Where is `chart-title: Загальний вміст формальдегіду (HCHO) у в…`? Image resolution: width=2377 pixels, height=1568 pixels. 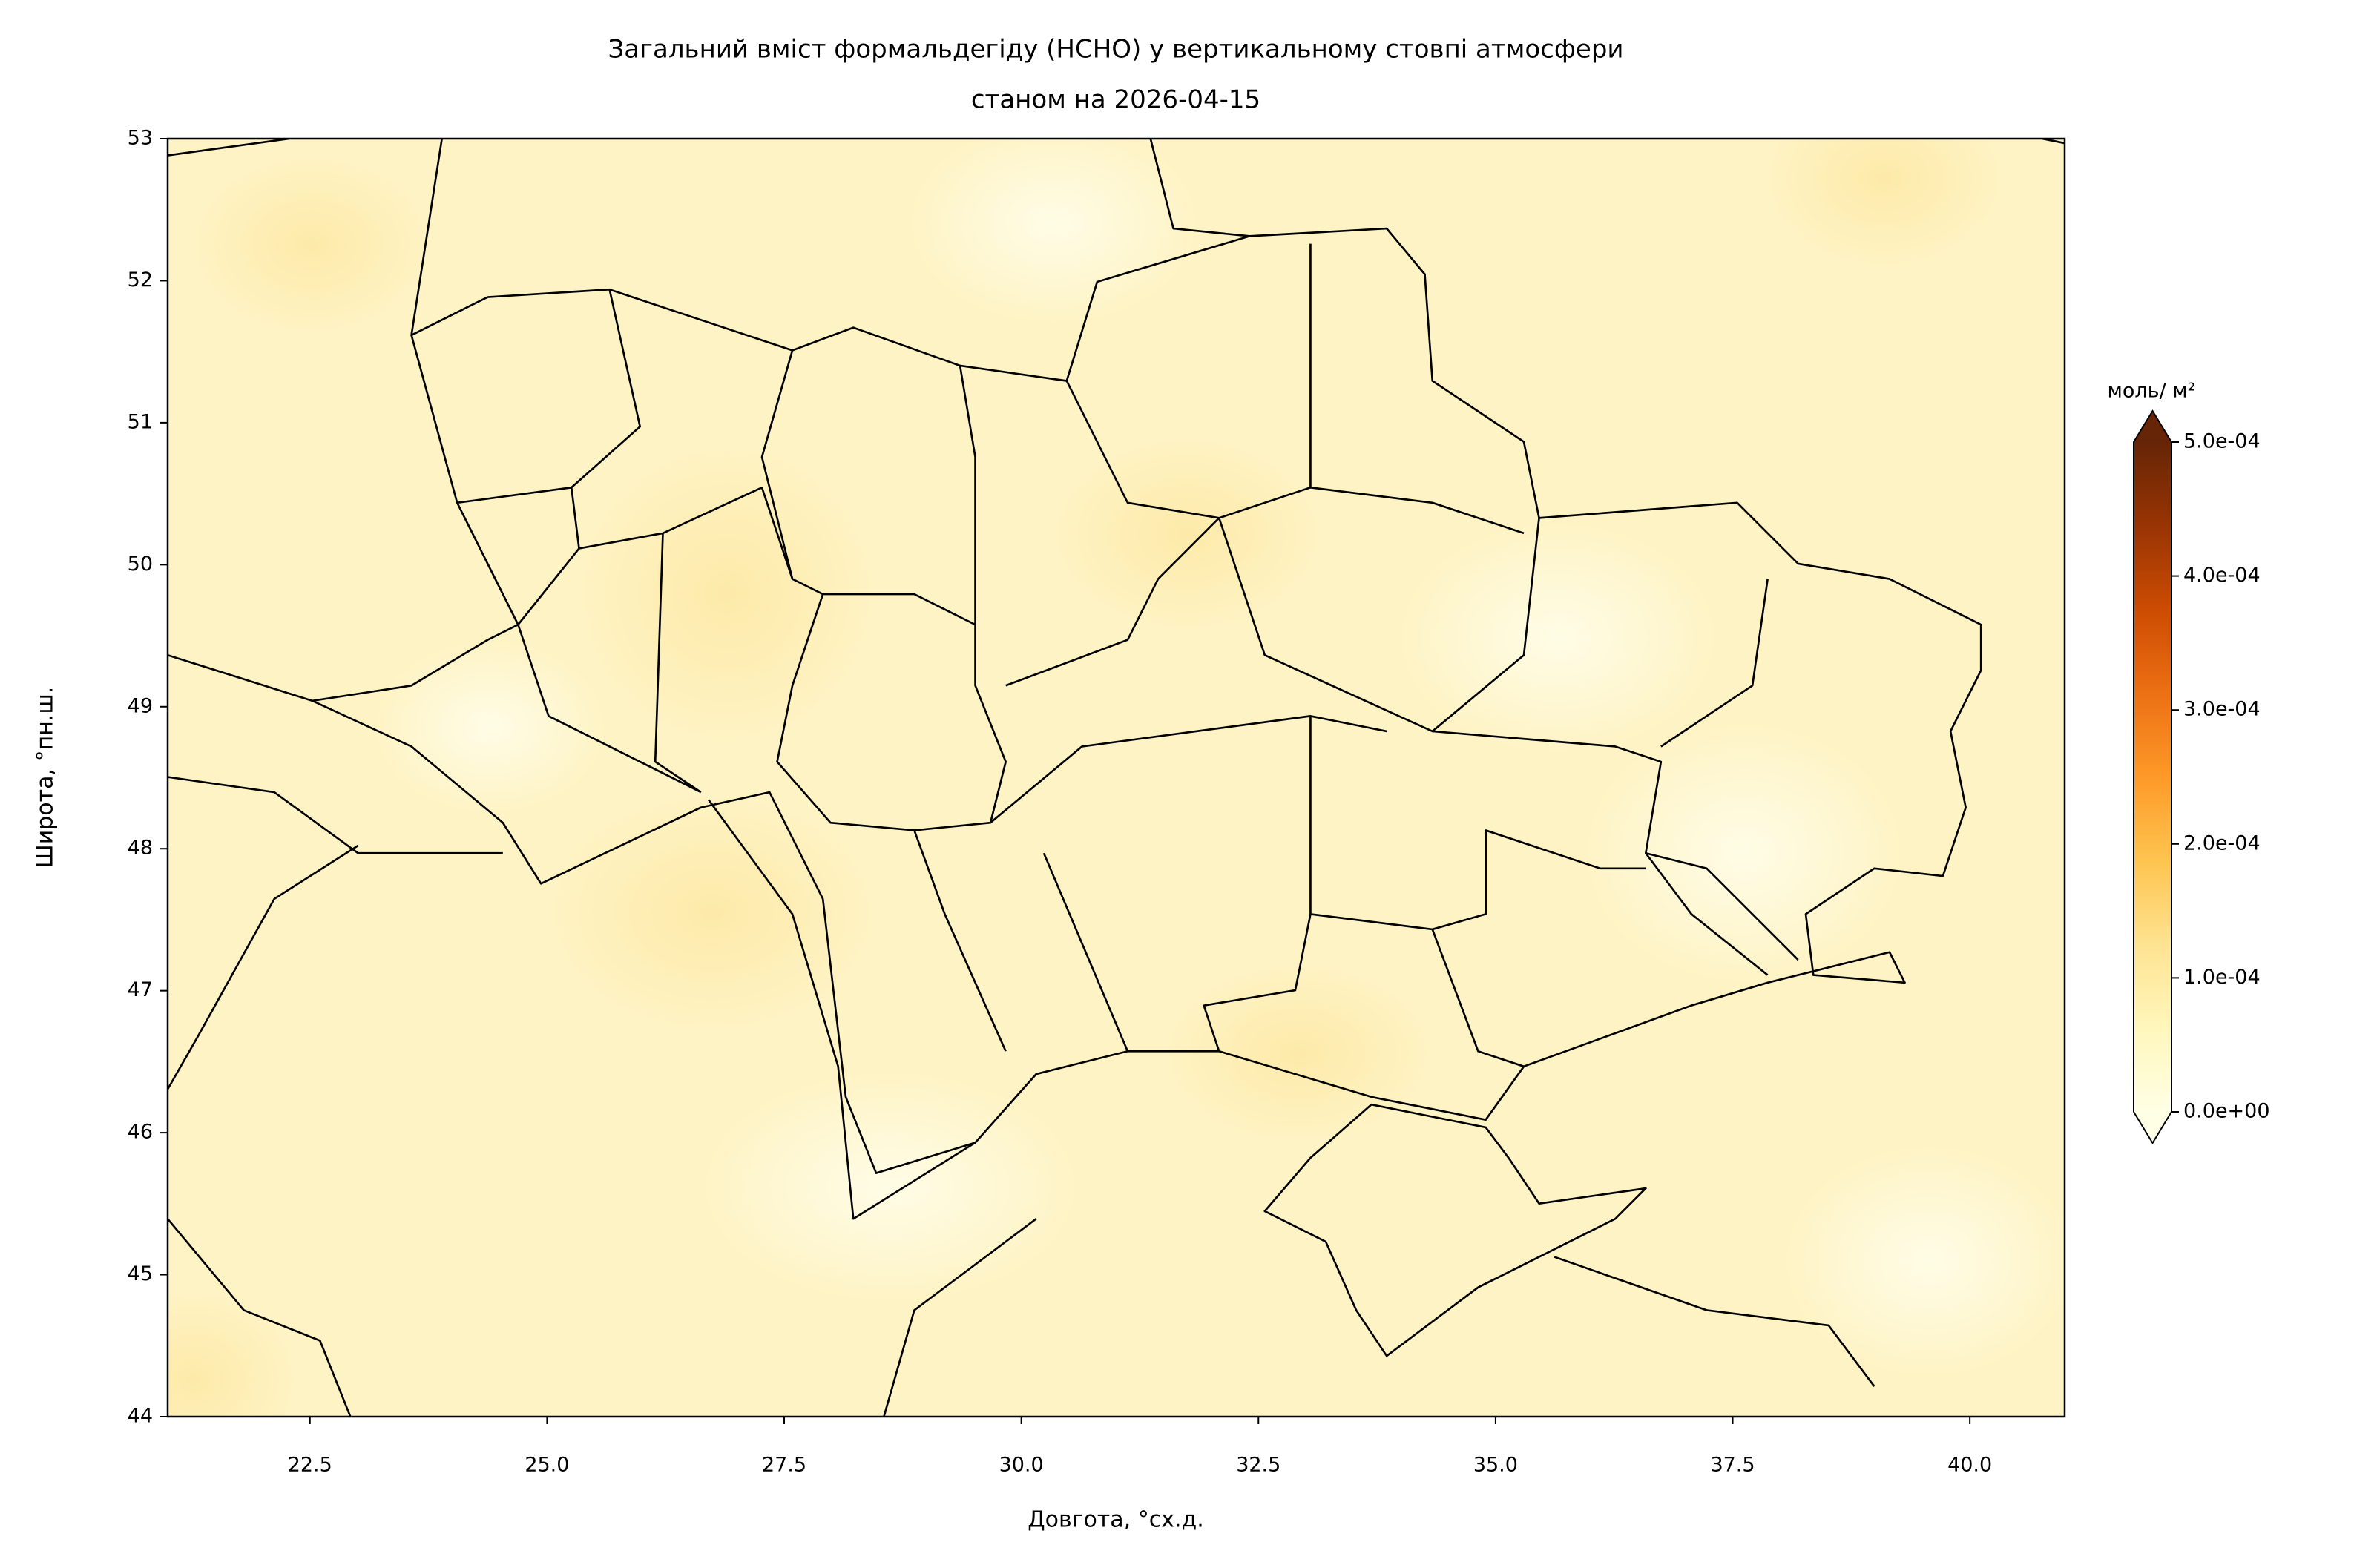
chart-title: Загальний вміст формальдегіду (HCHO) у в… is located at coordinates (1115, 50).